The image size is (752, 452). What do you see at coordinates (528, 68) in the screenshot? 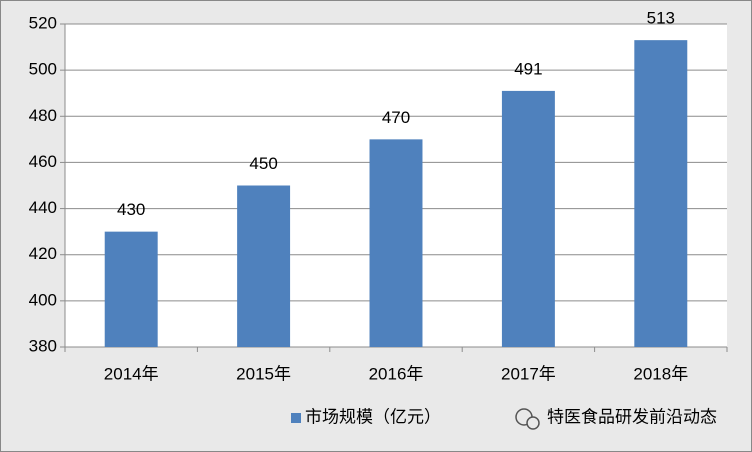
I see `data-label: 491` at bounding box center [528, 68].